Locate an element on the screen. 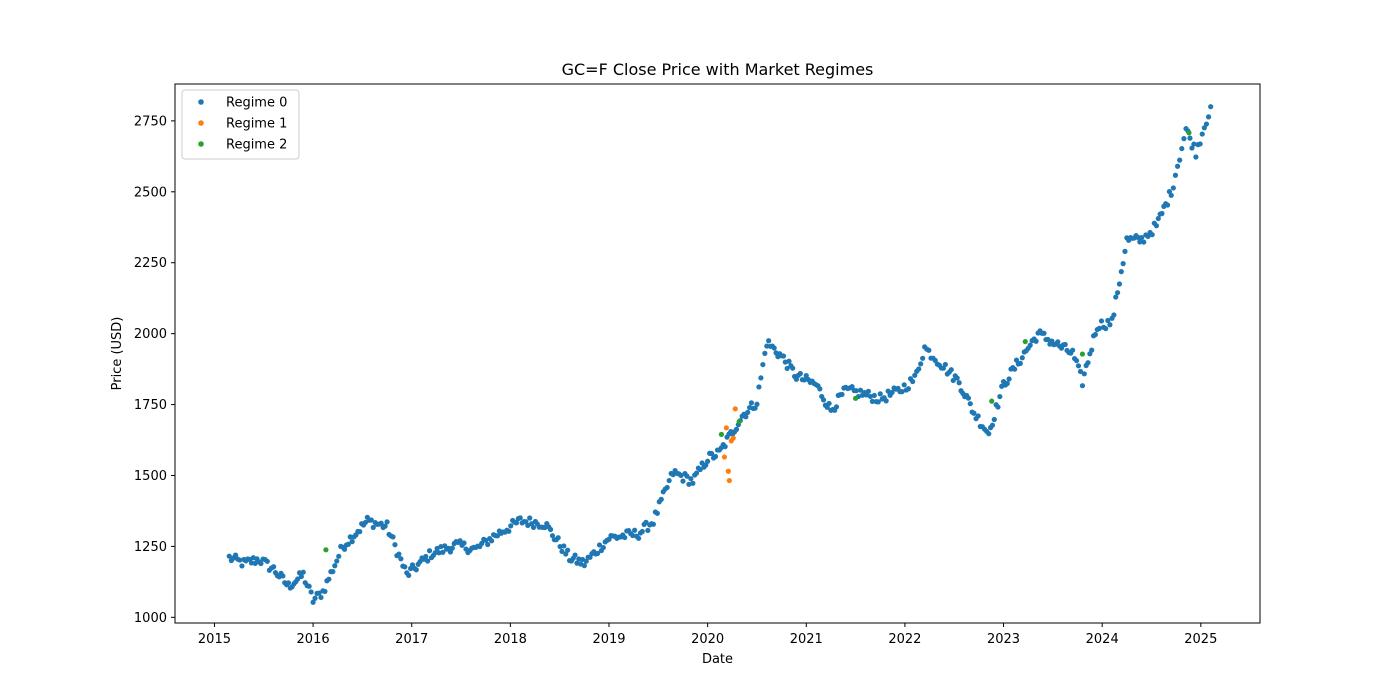 The height and width of the screenshot is (700, 1400). legend-box is located at coordinates (240, 124).